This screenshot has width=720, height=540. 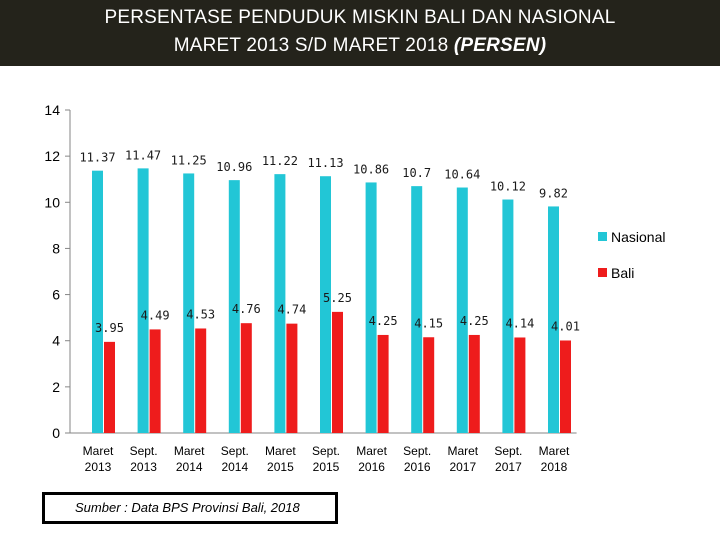 What do you see at coordinates (291, 310) in the screenshot?
I see `data-label-bali-4: 4.74` at bounding box center [291, 310].